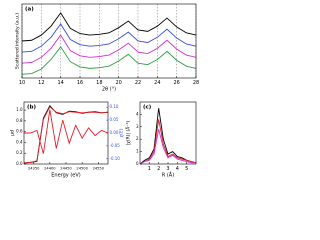 Image resolution: width=320 pixels, height=240 pixels. I want to click on x-tick-label: 4, so click(177, 169).